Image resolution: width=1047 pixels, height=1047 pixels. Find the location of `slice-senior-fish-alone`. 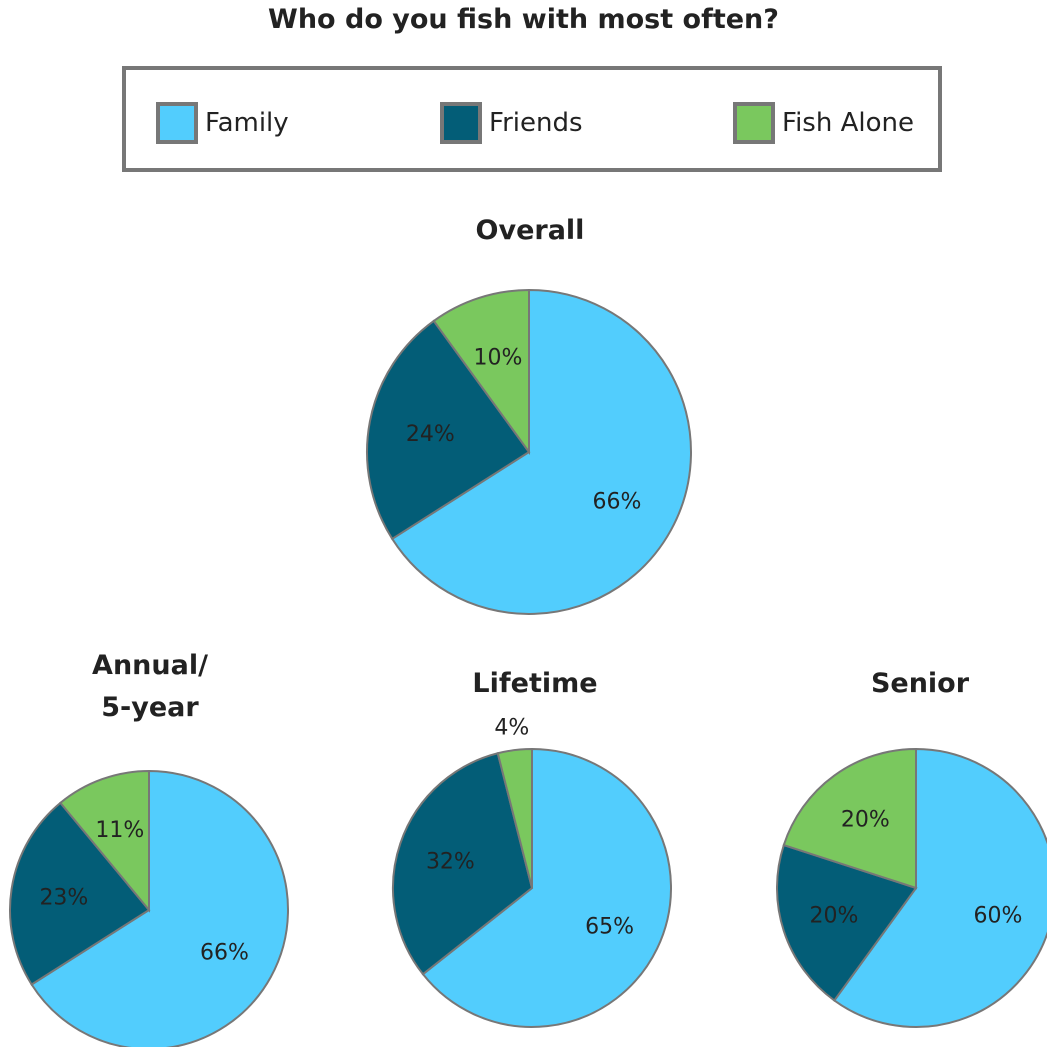

slice-senior-fish-alone is located at coordinates (849, 818).